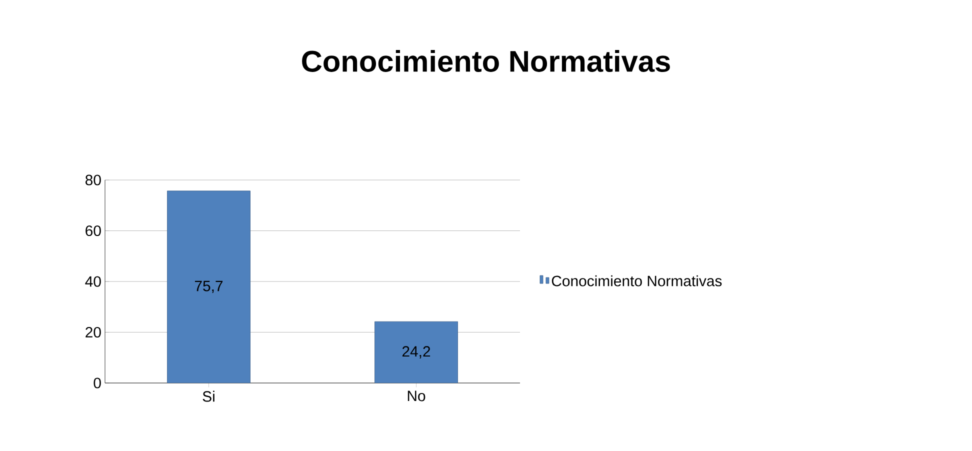 This screenshot has height=451, width=972. Describe the element at coordinates (93, 281) in the screenshot. I see `y-tick-label: 40` at that location.